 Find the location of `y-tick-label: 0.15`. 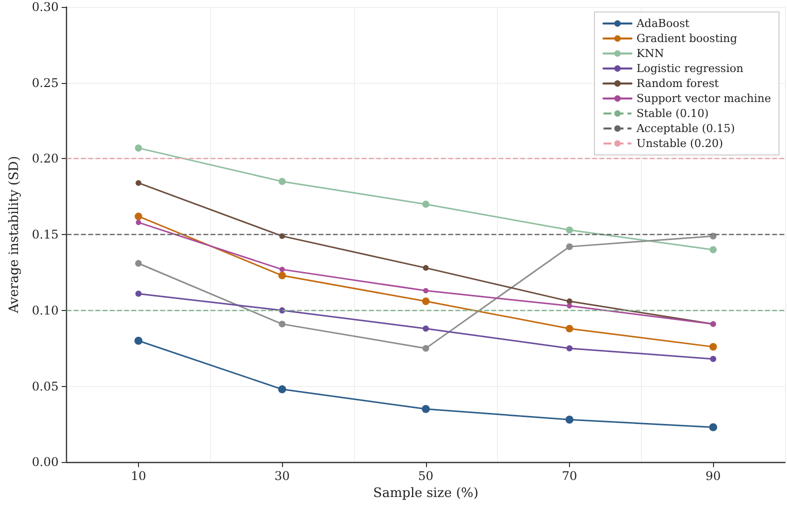

y-tick-label: 0.15 is located at coordinates (45, 235).